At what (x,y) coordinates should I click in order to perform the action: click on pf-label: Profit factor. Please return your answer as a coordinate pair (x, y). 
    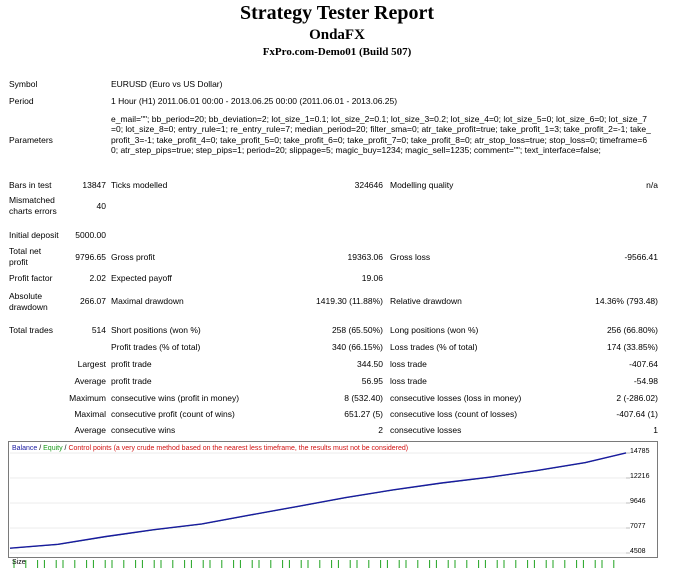
    Looking at the image, I should click on (31, 278).